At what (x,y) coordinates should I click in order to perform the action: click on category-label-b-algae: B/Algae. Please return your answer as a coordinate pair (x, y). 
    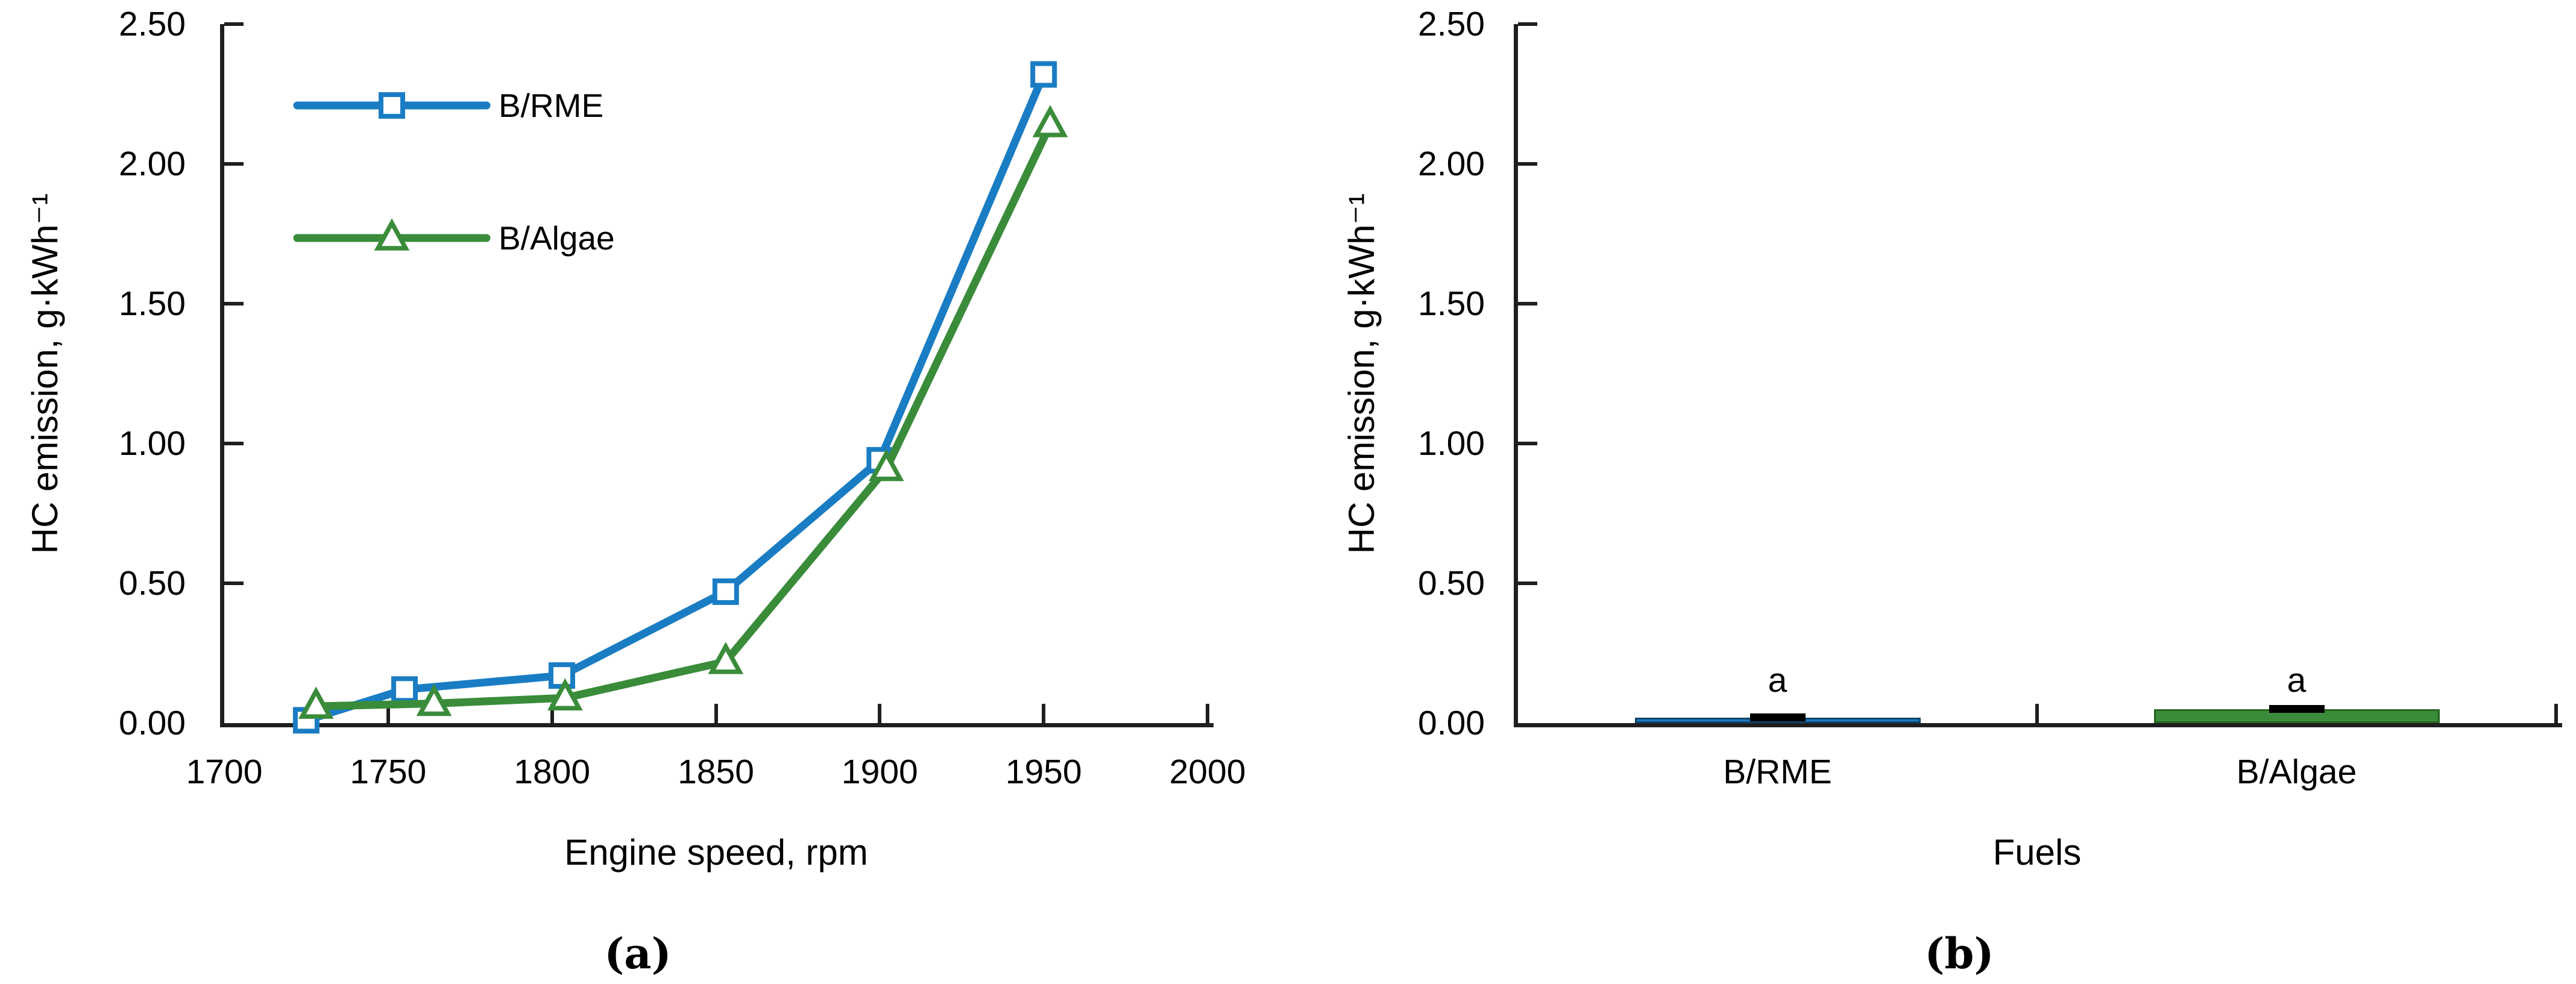
    Looking at the image, I should click on (2296, 772).